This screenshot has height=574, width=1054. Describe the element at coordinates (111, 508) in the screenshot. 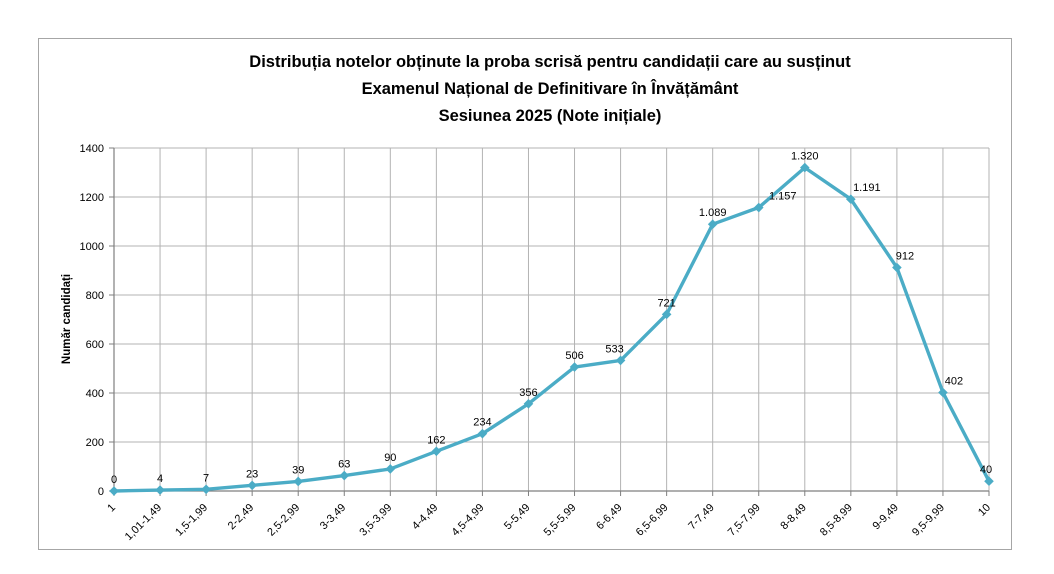

I see `x-tick-label: 1` at that location.